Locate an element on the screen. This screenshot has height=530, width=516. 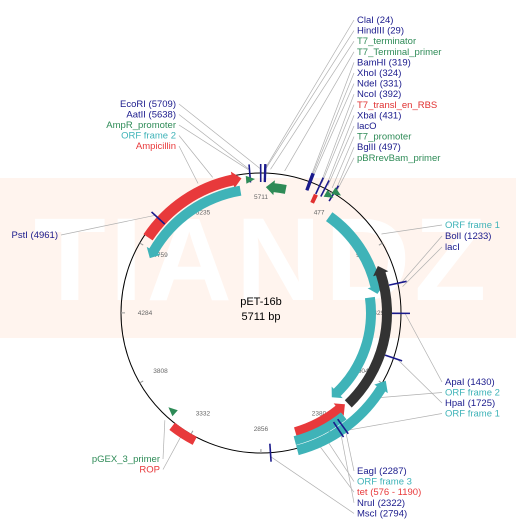
tick-label: 4284 is located at coordinates (145, 313).